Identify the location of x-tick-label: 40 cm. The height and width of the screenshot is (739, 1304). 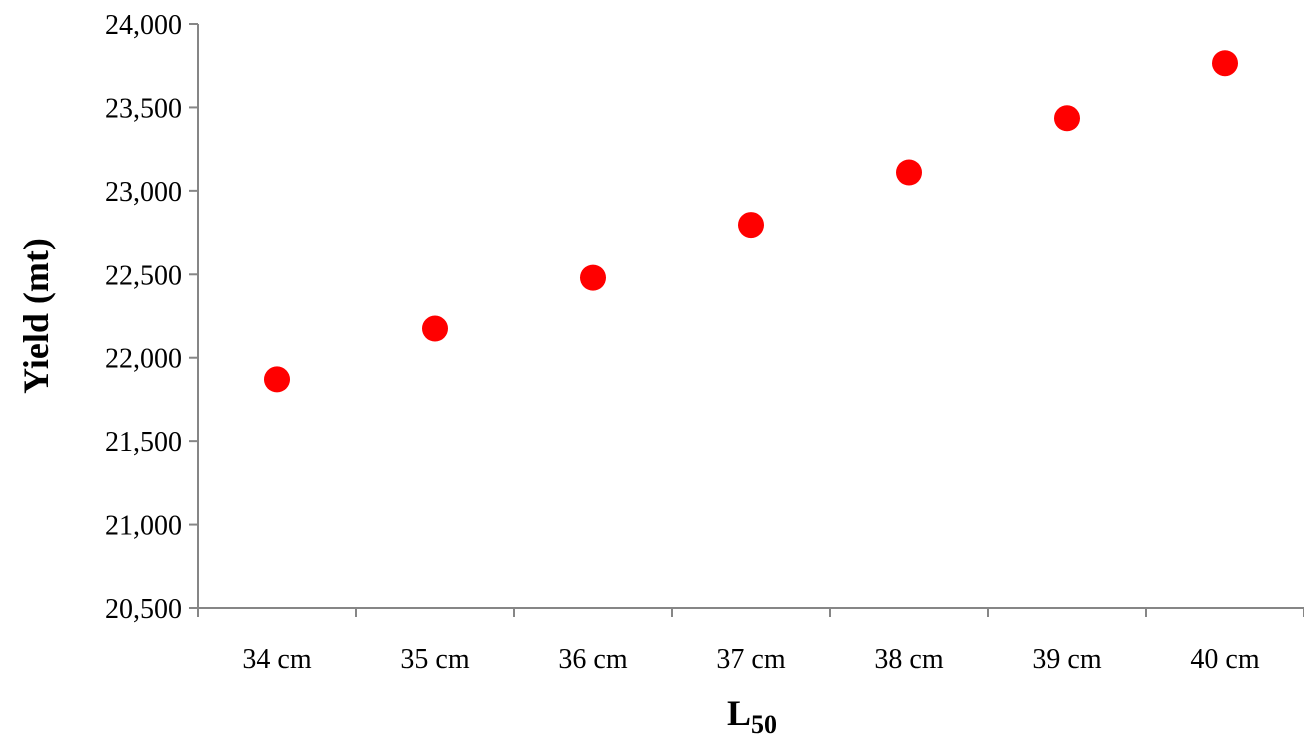
(1224, 659).